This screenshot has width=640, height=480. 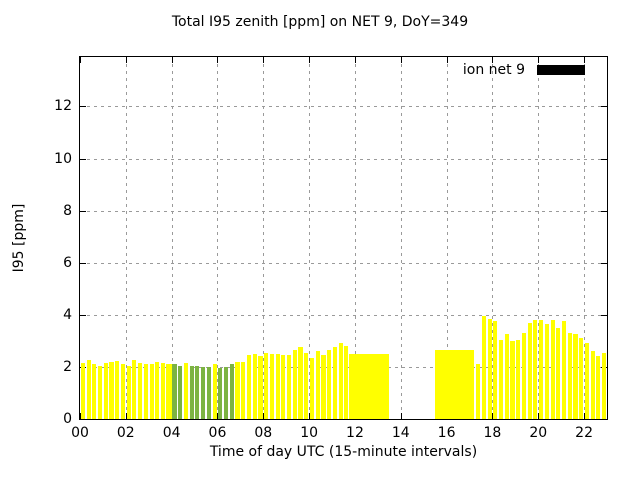 What do you see at coordinates (80, 433) in the screenshot?
I see `x-tick-label: 00` at bounding box center [80, 433].